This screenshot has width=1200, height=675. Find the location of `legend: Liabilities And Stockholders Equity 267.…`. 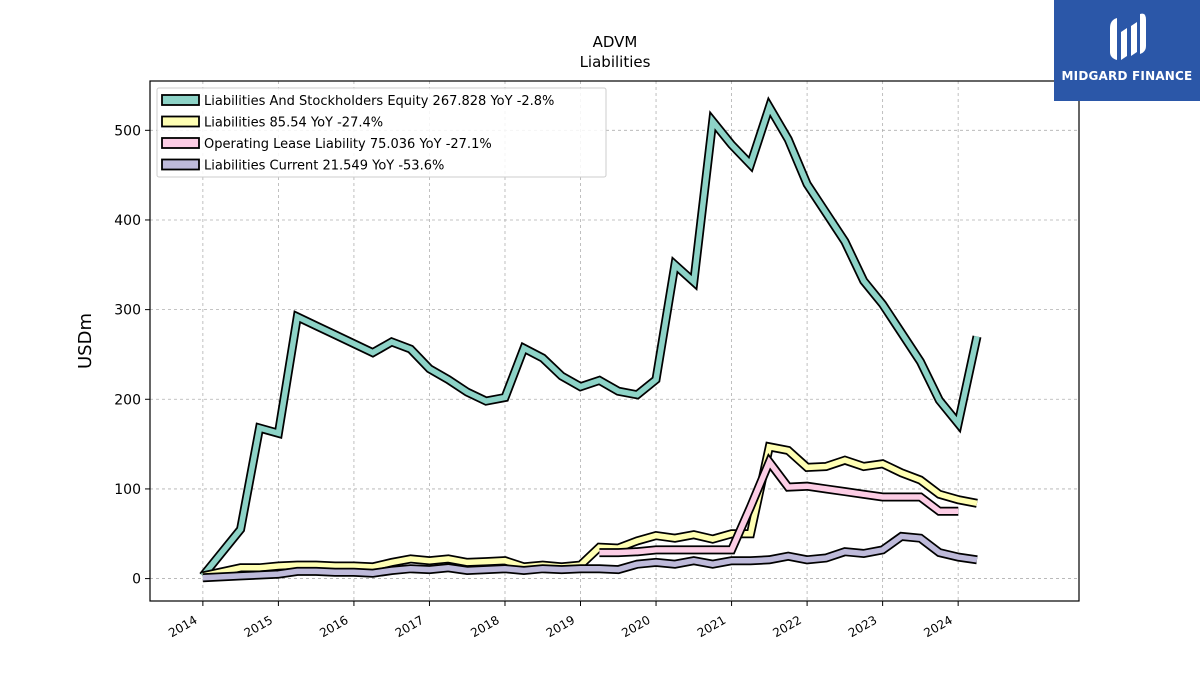

legend: Liabilities And Stockholders Equity 267.… is located at coordinates (381, 132).